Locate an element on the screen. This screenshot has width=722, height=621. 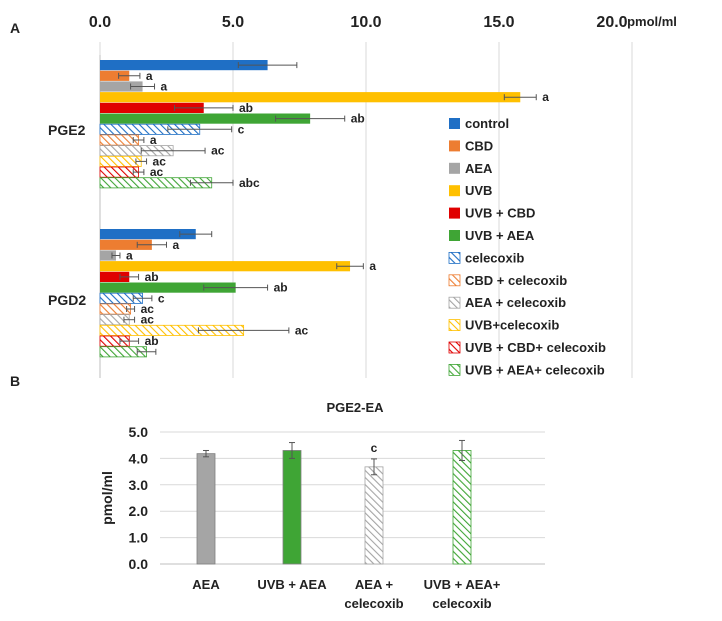
x-tick-label: 15.0 is located at coordinates (498, 22).